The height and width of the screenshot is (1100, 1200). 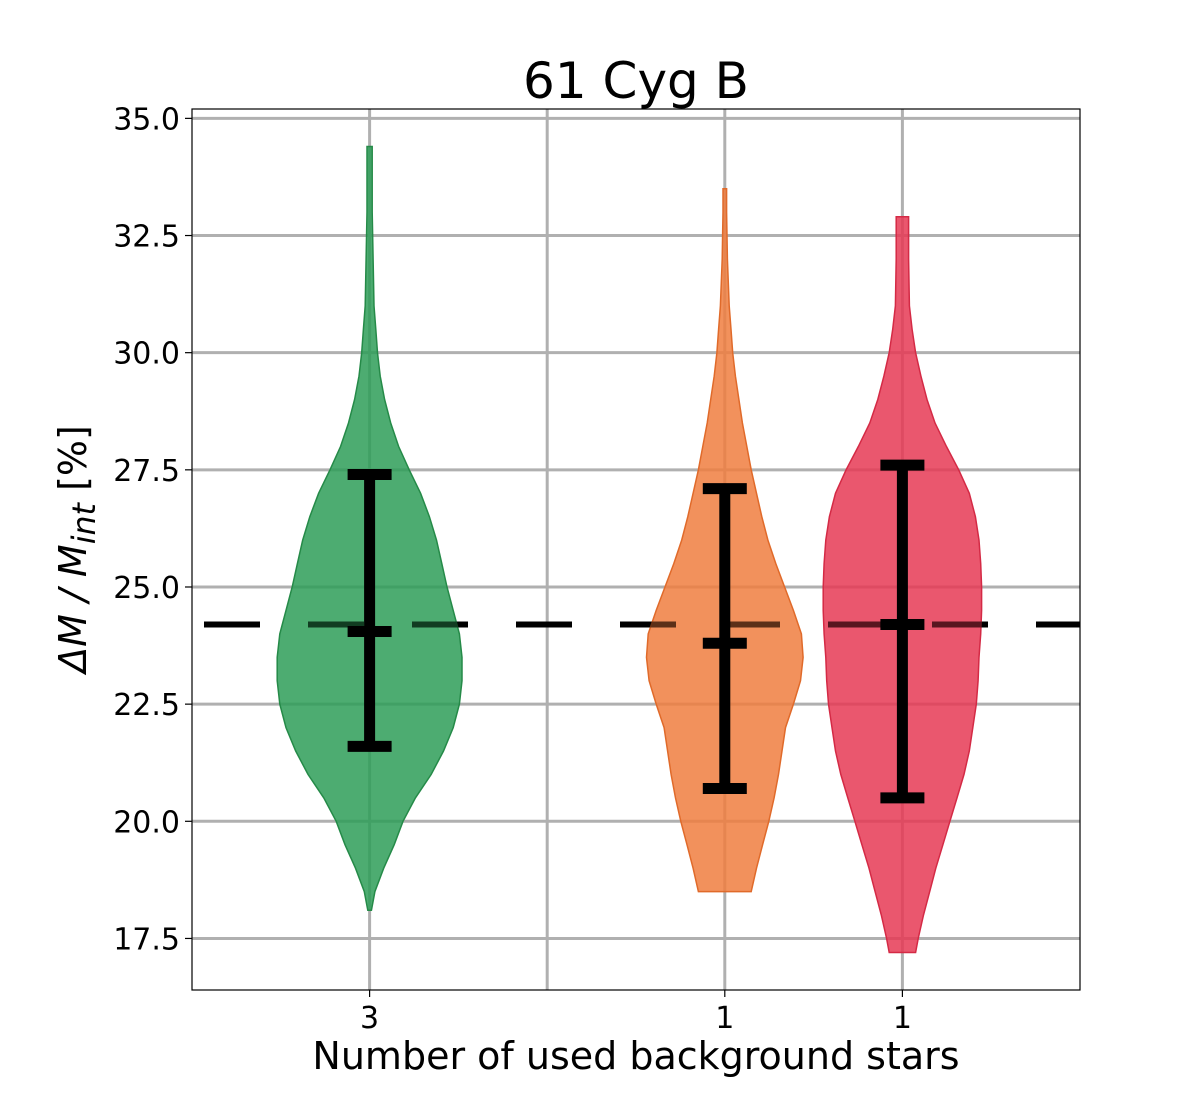 I want to click on y-axis-label-main: ΔM / M, so click(x=73, y=608).